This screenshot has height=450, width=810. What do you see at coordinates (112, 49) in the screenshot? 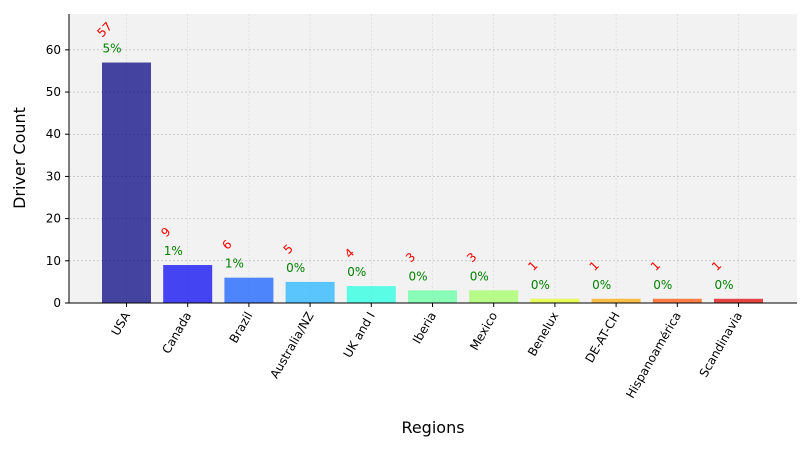
I see `percent-label: 5%` at bounding box center [112, 49].